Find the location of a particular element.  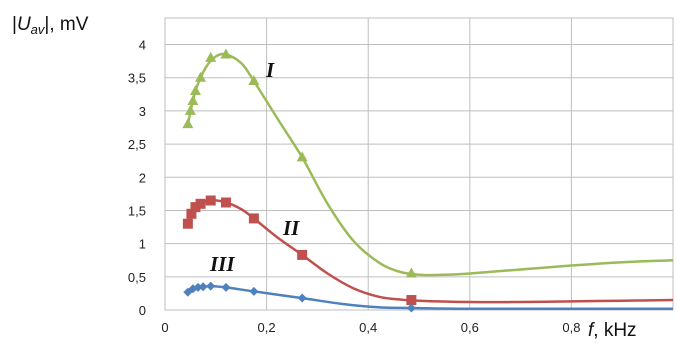

y-tick-label: 0,5 is located at coordinates (137, 277).